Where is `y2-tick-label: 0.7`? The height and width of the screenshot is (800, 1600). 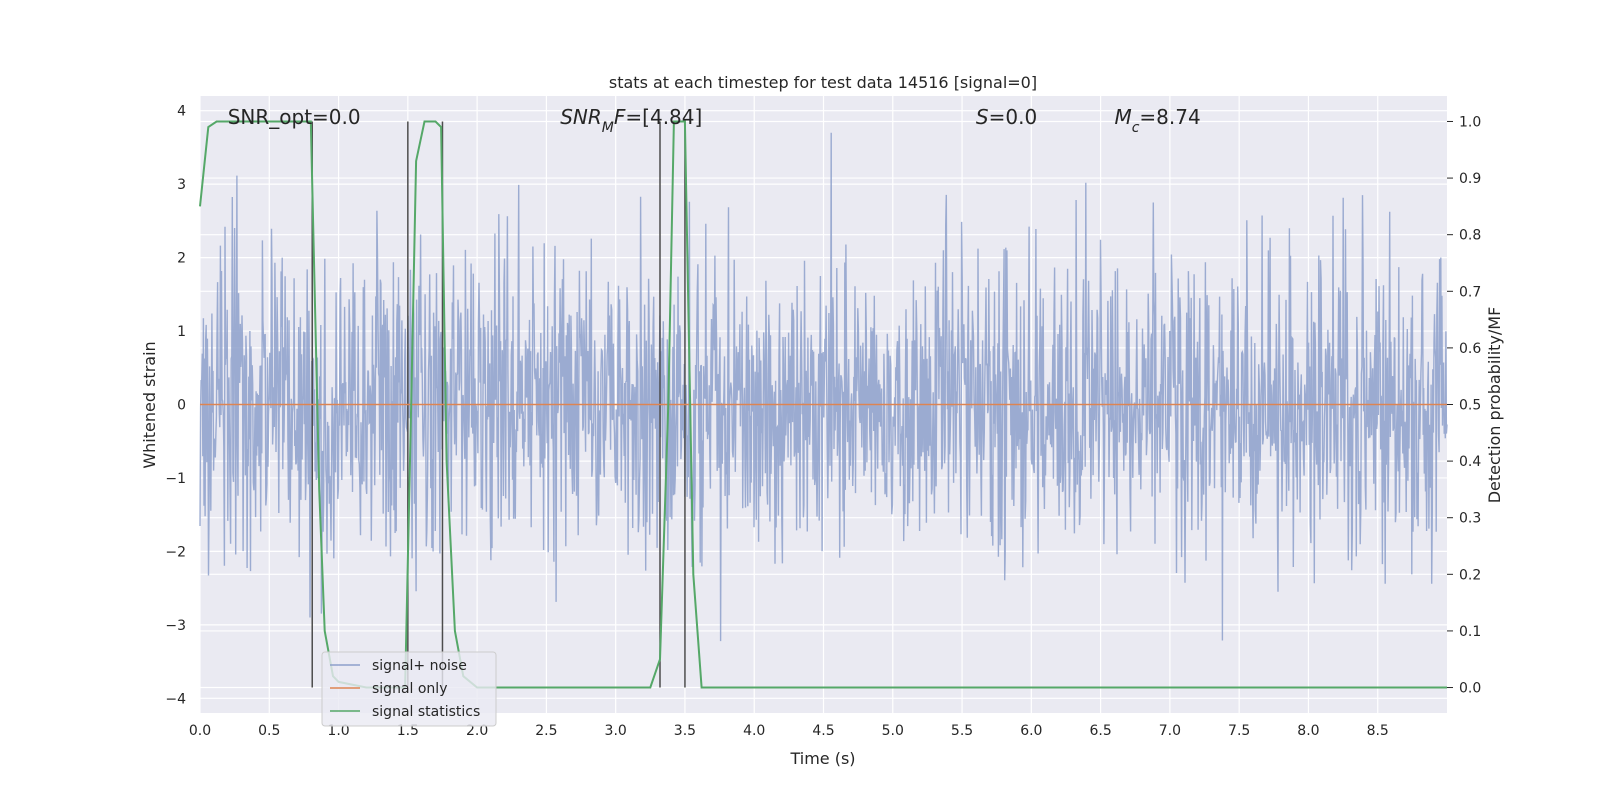
y2-tick-label: 0.7 is located at coordinates (1470, 292).